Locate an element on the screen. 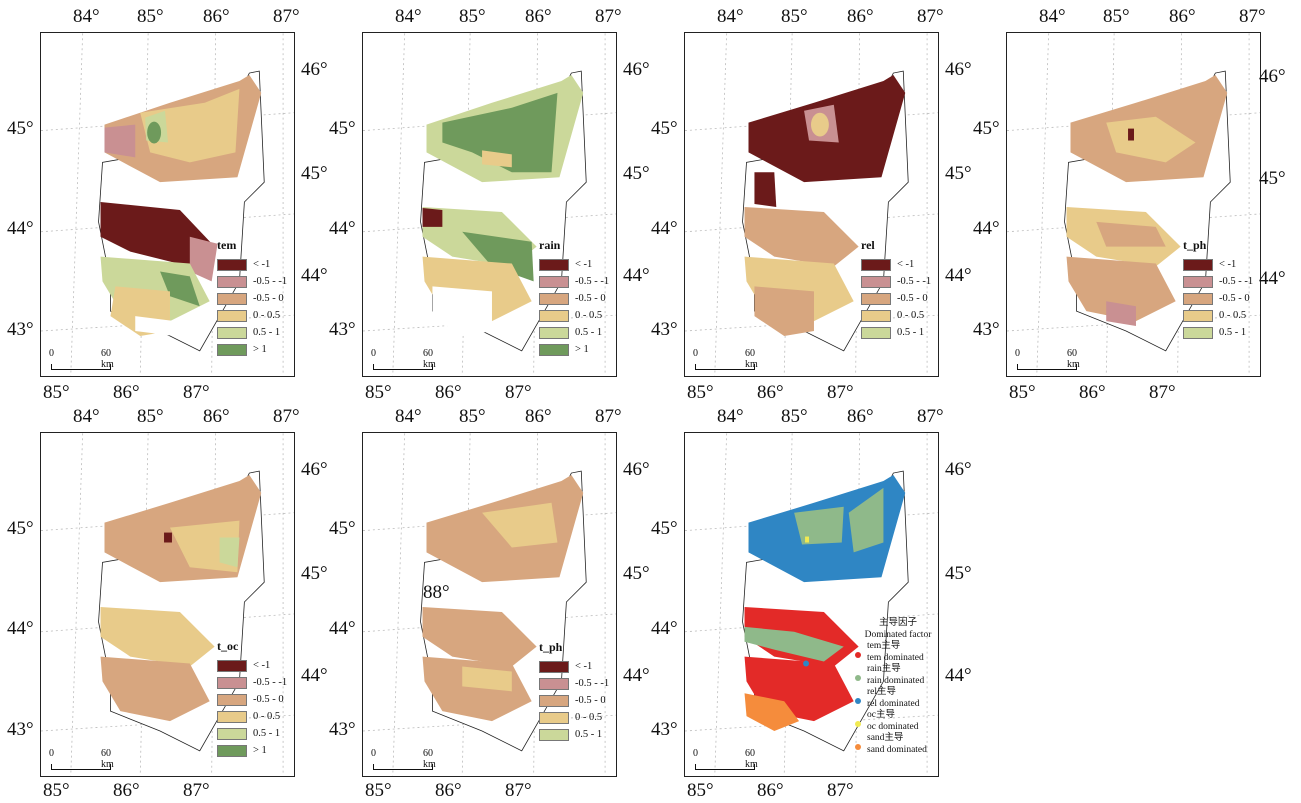  legend-item: sand主导 sand dominated is located at coordinates (898, 744).